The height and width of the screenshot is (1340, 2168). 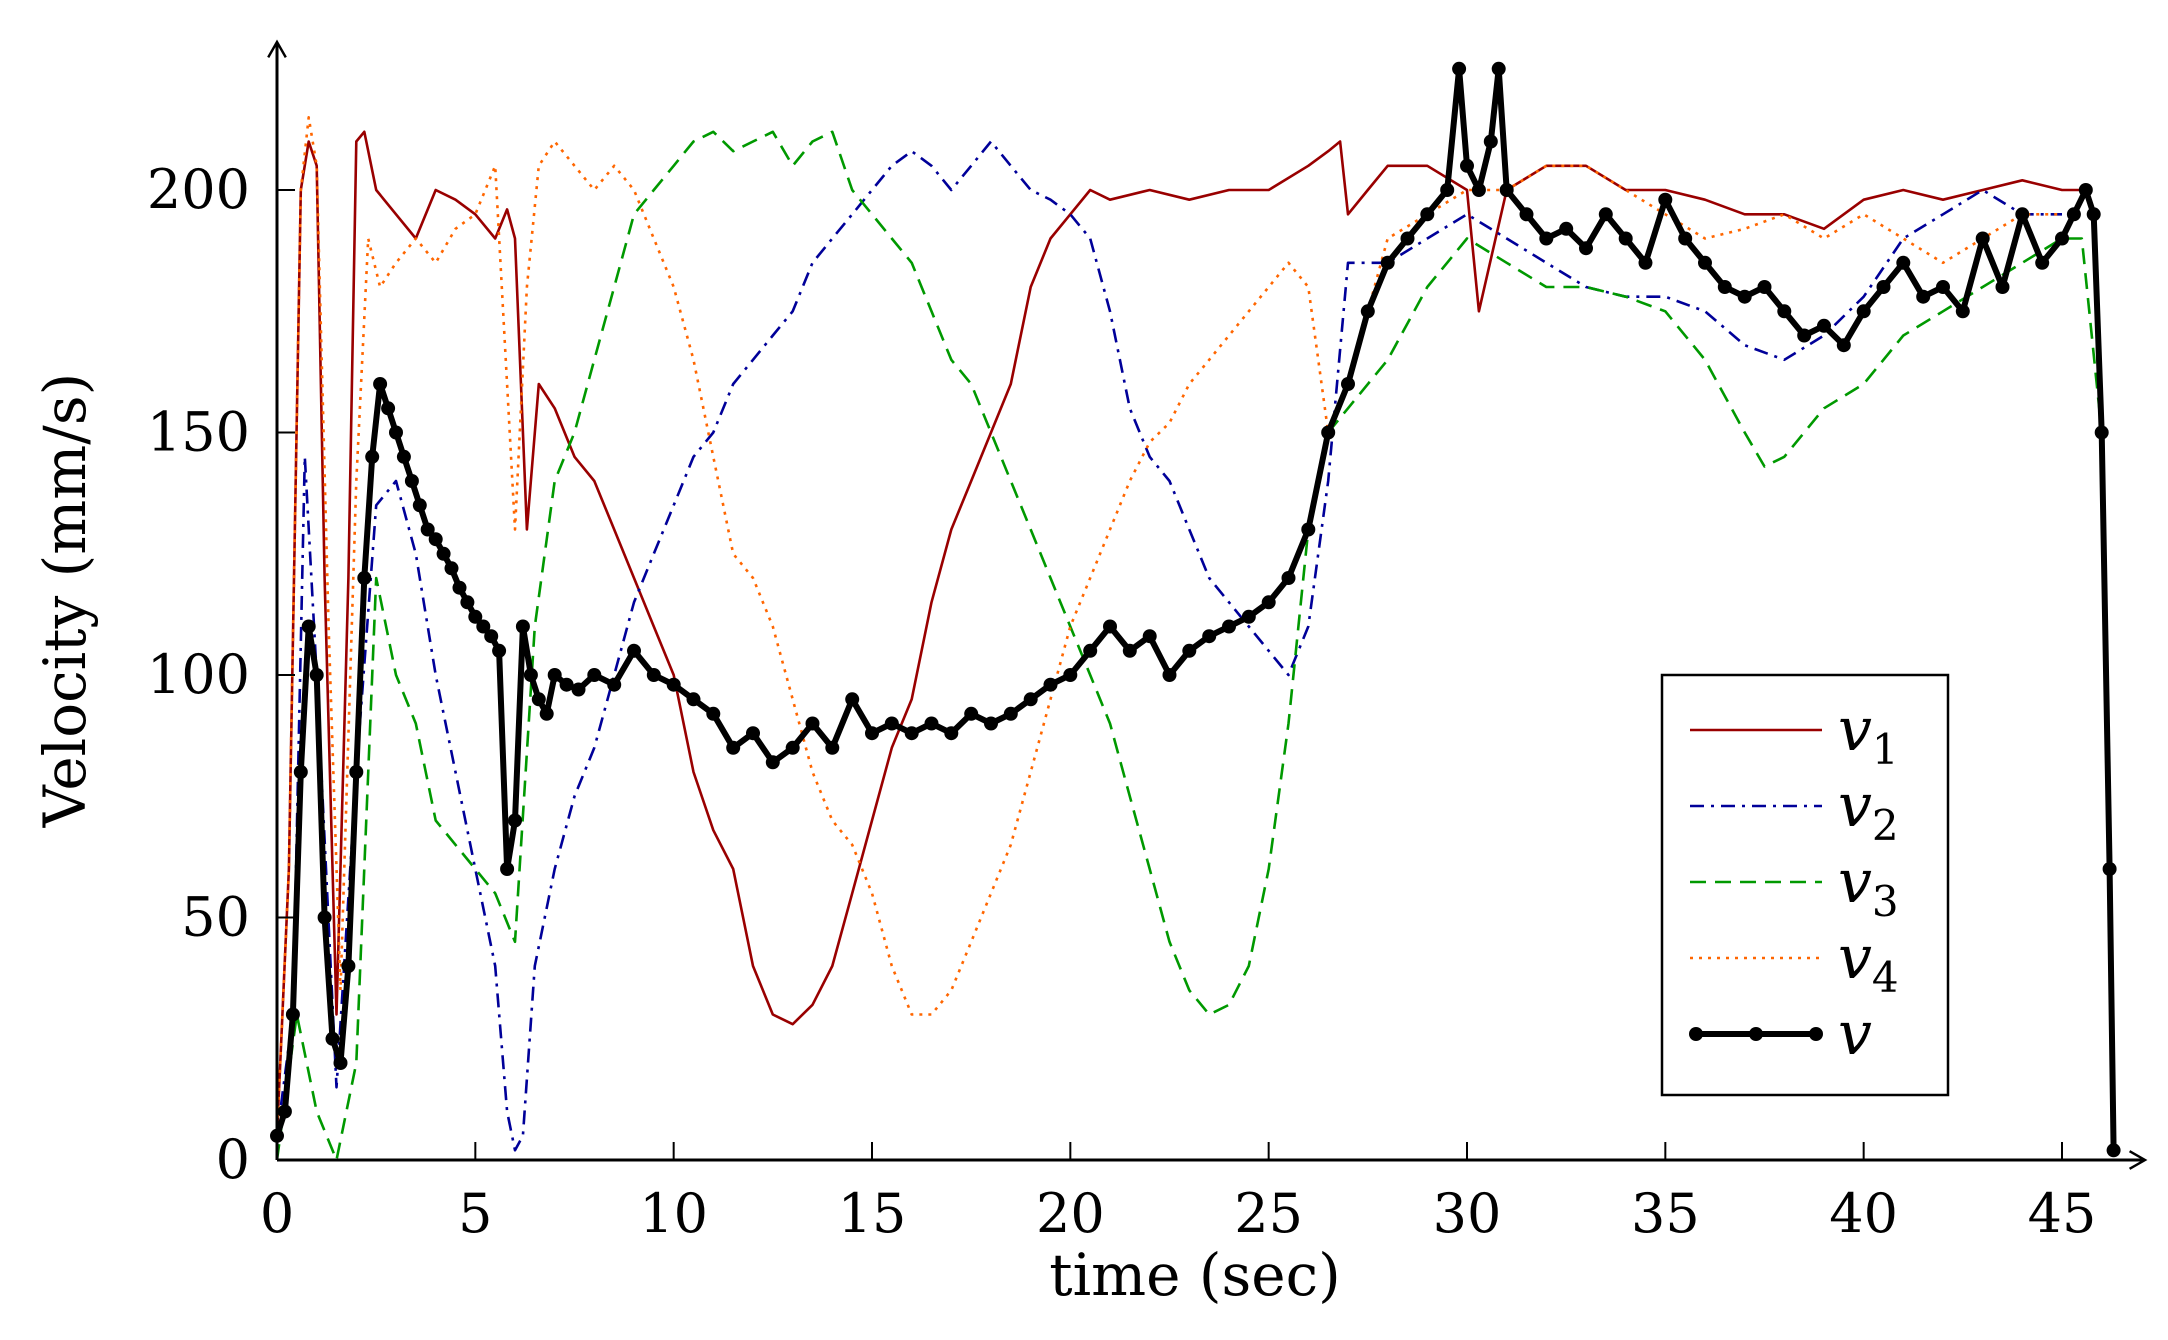 I want to click on x-tick-label: 45, so click(x=2062, y=1213).